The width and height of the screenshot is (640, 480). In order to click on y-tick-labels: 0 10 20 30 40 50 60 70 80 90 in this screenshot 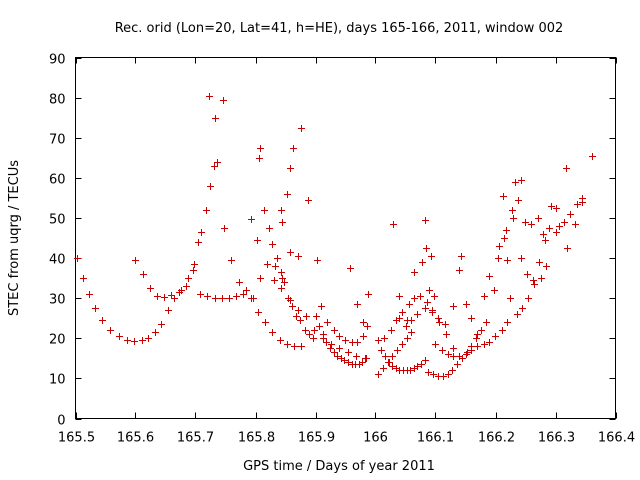, I will do `click(57, 241)`.